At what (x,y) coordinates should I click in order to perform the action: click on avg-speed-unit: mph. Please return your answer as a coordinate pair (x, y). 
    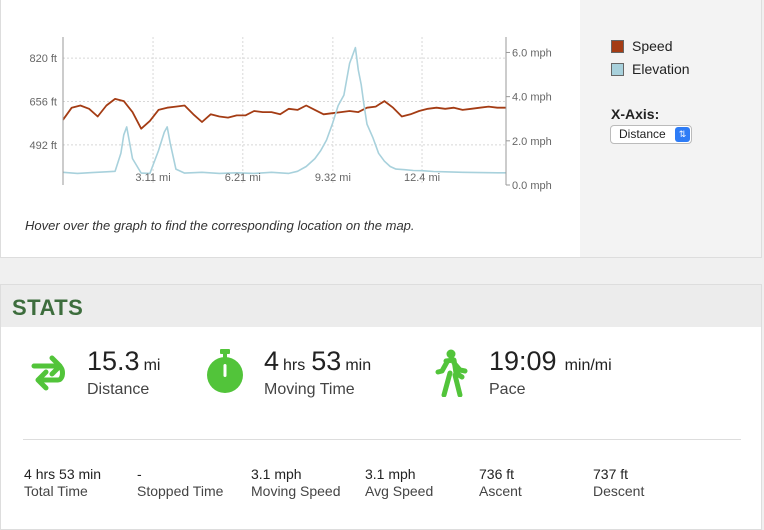
    Looking at the image, I should click on (402, 474).